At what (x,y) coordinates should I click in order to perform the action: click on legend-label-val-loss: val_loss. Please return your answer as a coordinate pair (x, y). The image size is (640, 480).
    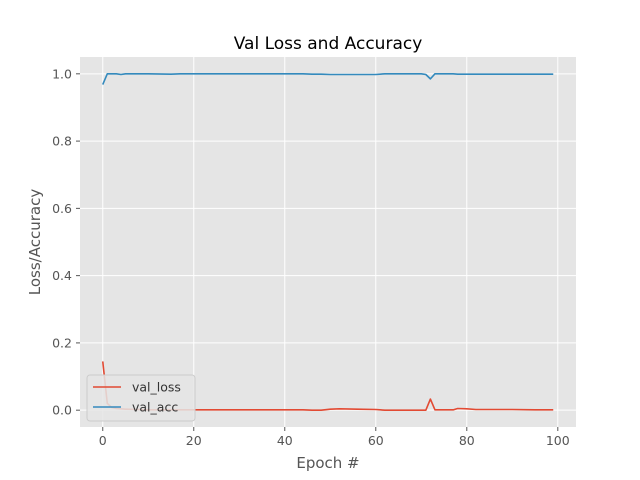
    Looking at the image, I should click on (156, 387).